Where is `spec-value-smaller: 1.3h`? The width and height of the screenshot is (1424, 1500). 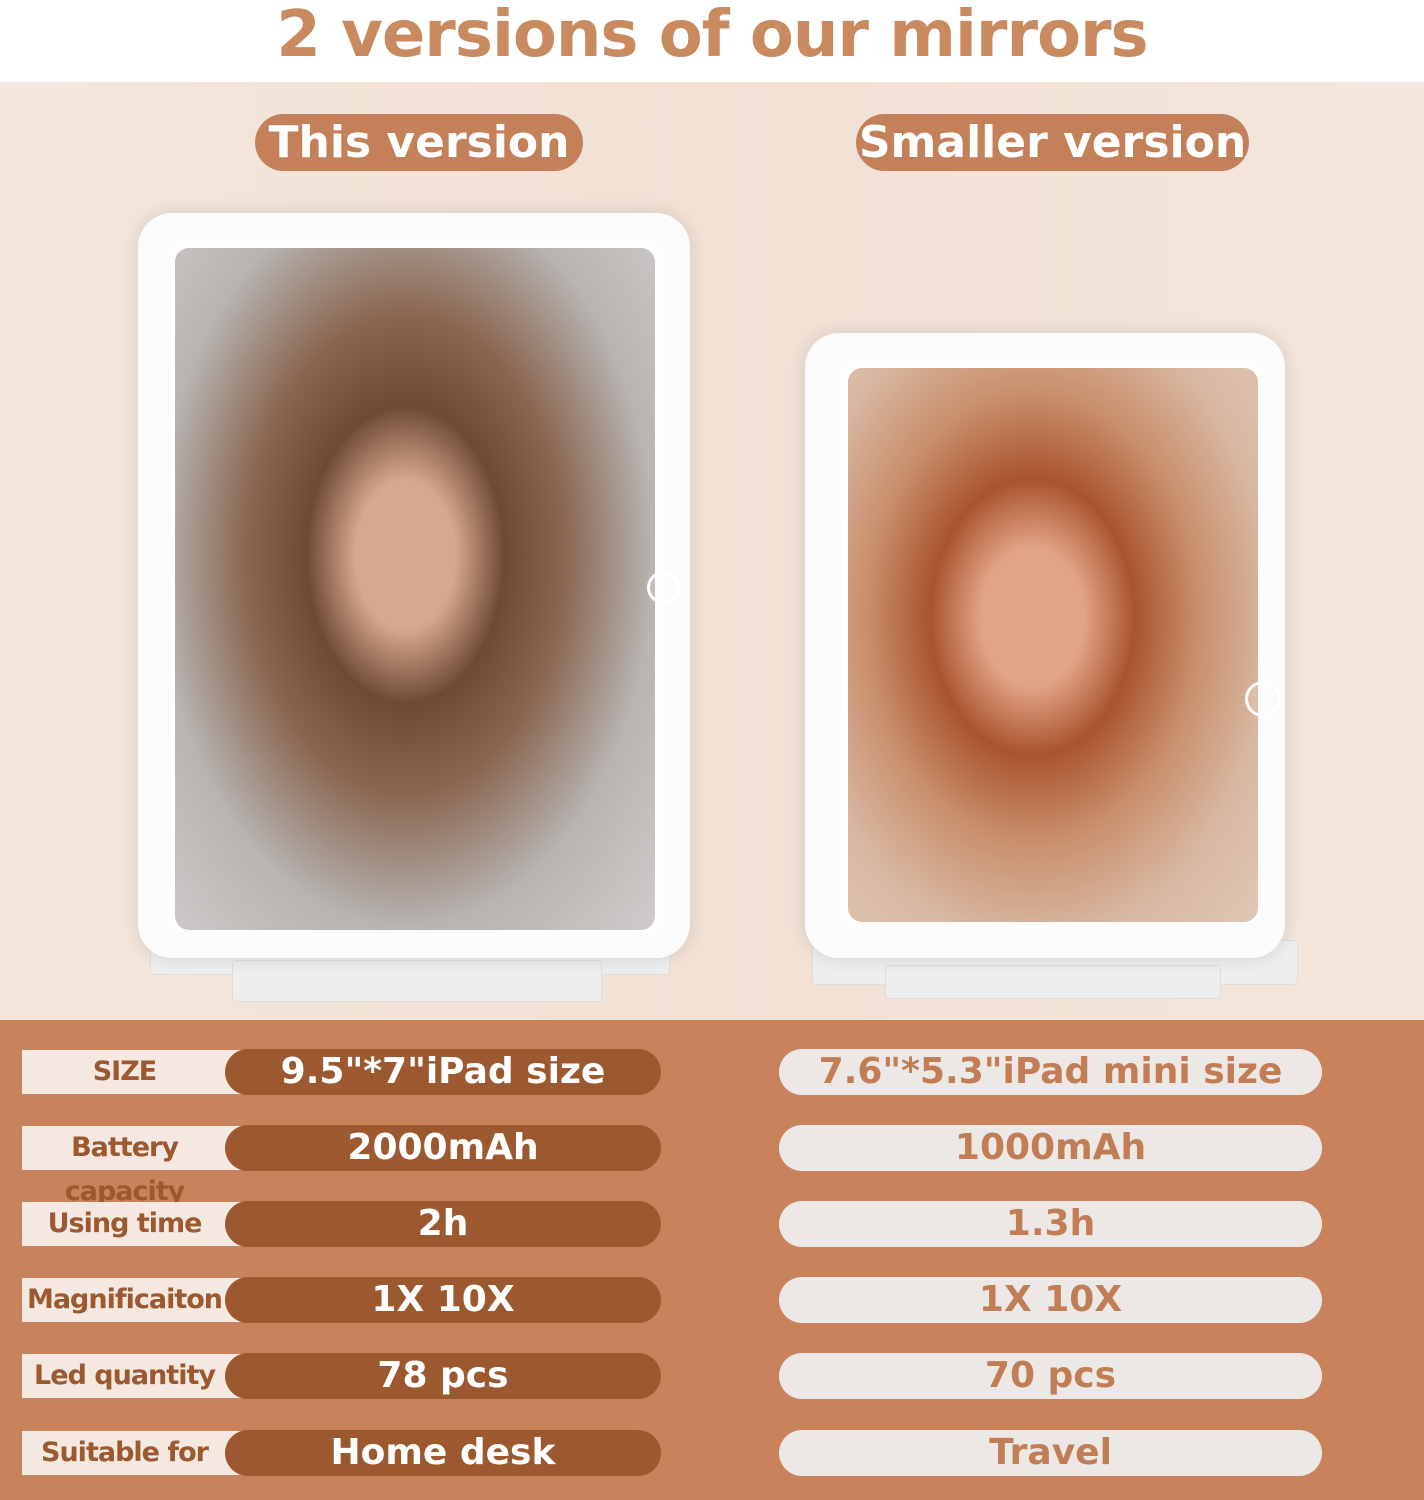 spec-value-smaller: 1.3h is located at coordinates (1050, 1224).